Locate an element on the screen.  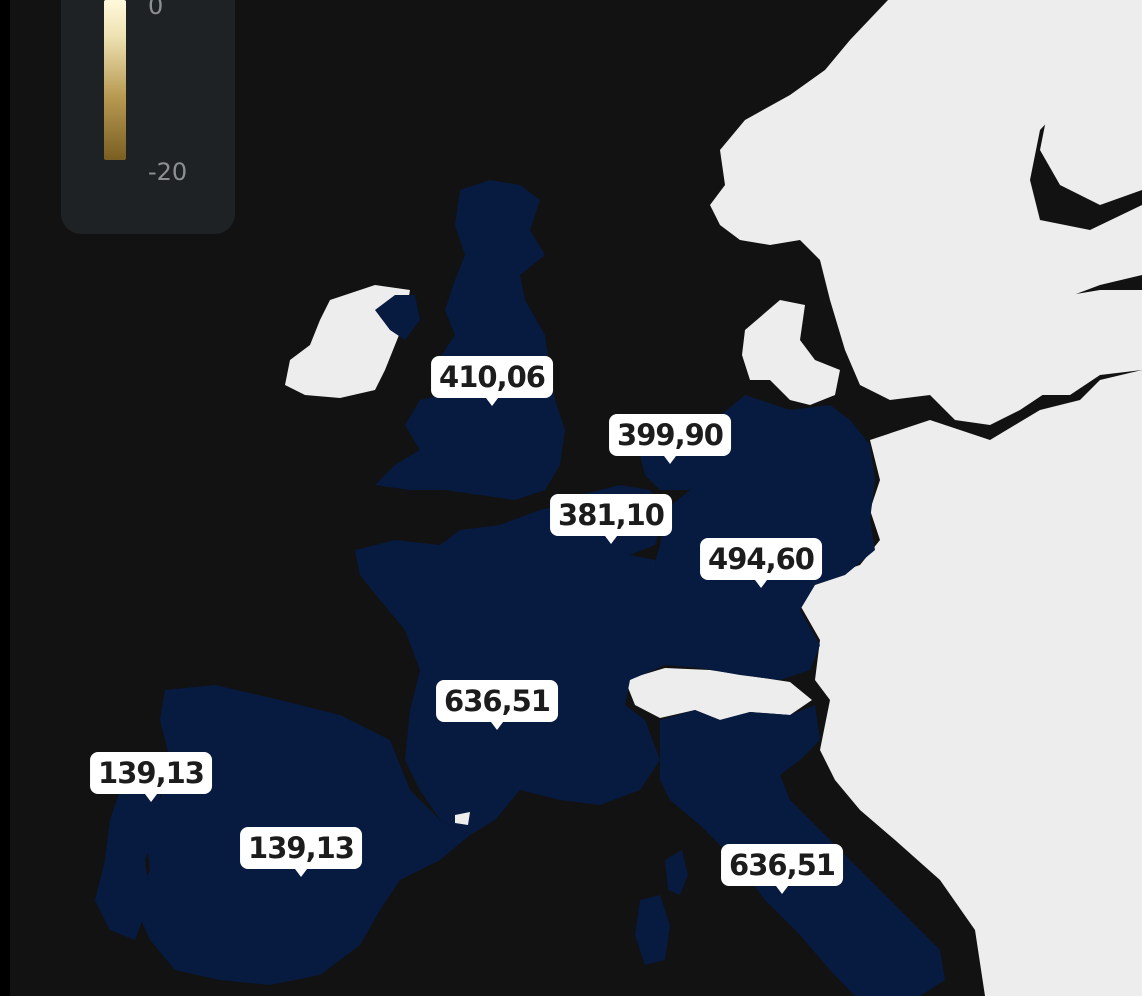
region-balearic is located at coordinates (462, 818).